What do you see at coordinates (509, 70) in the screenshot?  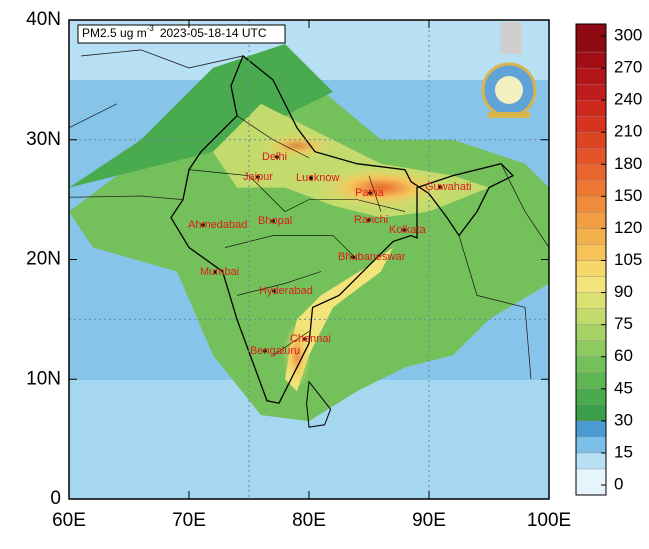 I see `emblem-logo` at bounding box center [509, 70].